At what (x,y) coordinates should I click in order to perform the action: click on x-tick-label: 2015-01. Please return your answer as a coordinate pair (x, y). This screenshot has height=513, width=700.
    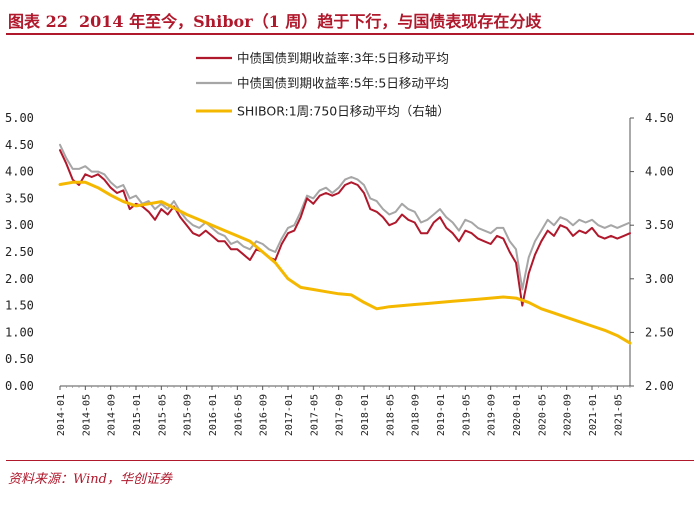
    Looking at the image, I should click on (137, 415).